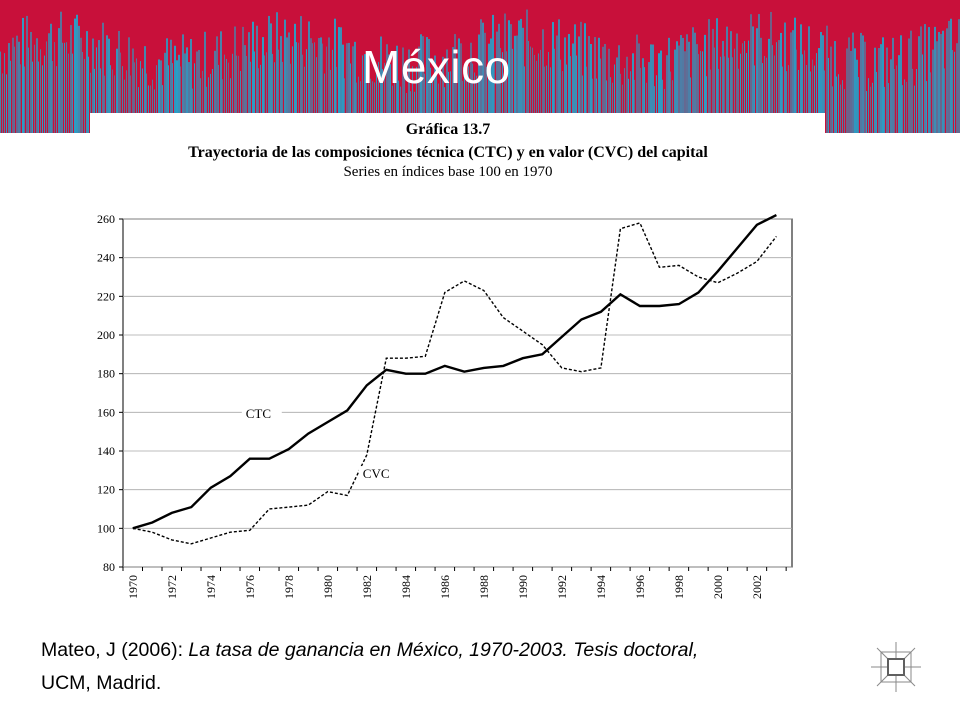 The height and width of the screenshot is (720, 960). Describe the element at coordinates (367, 587) in the screenshot. I see `x-tick-label: 1982` at that location.